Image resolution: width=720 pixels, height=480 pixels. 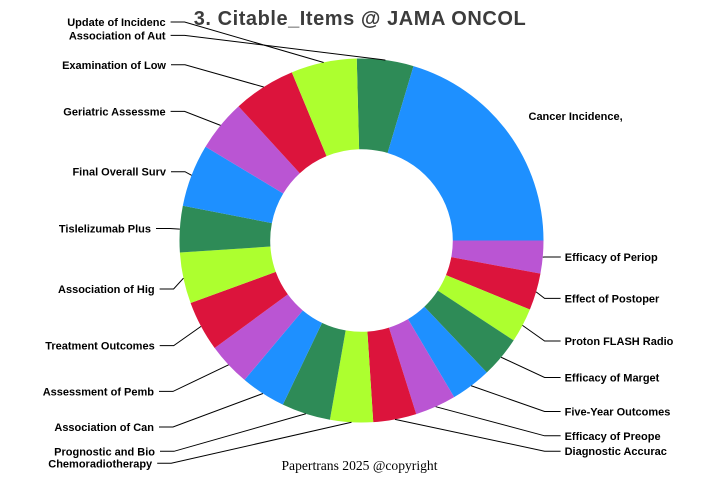 I want to click on svg-text: Association of Hig, so click(x=106, y=290).